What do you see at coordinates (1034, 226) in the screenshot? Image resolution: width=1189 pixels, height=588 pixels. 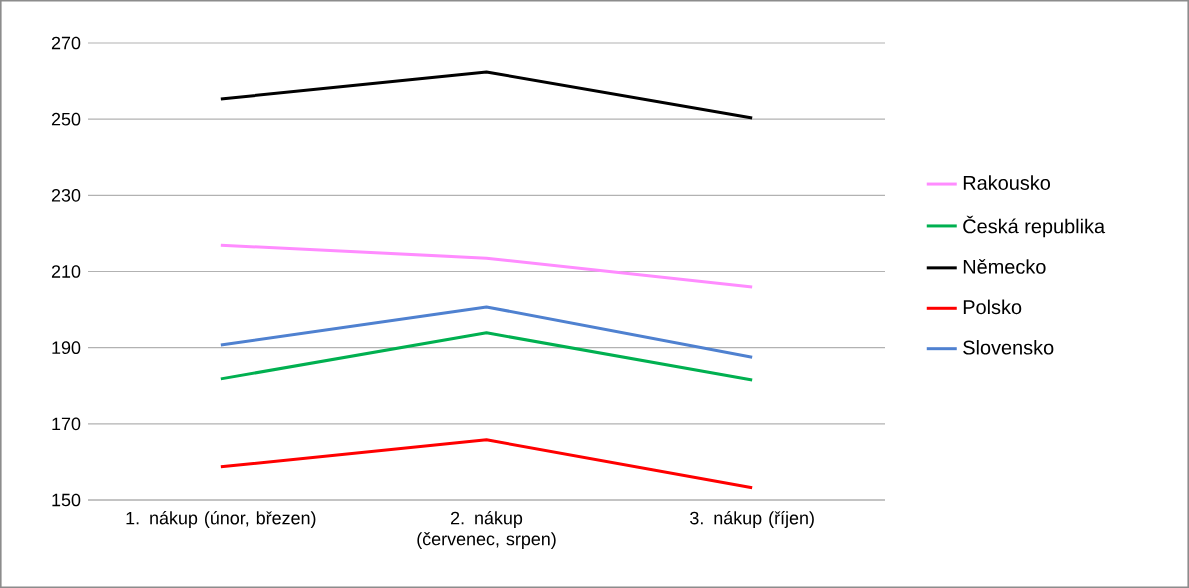 I see `legend-label: Česká republika` at bounding box center [1034, 226].